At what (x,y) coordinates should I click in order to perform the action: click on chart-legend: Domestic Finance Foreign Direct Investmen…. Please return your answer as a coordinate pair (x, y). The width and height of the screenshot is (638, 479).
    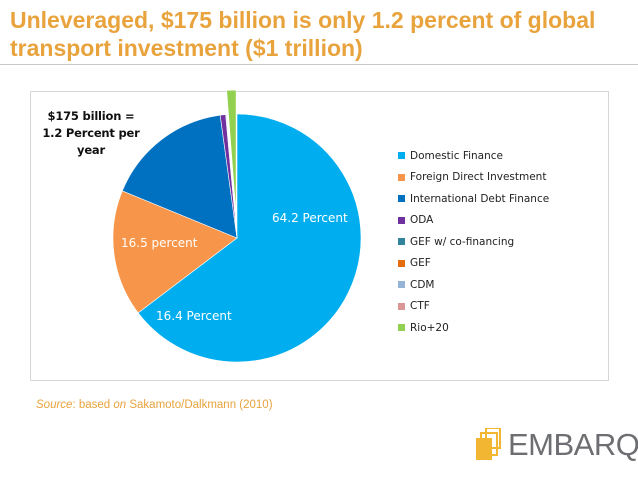
    Looking at the image, I should click on (473, 242).